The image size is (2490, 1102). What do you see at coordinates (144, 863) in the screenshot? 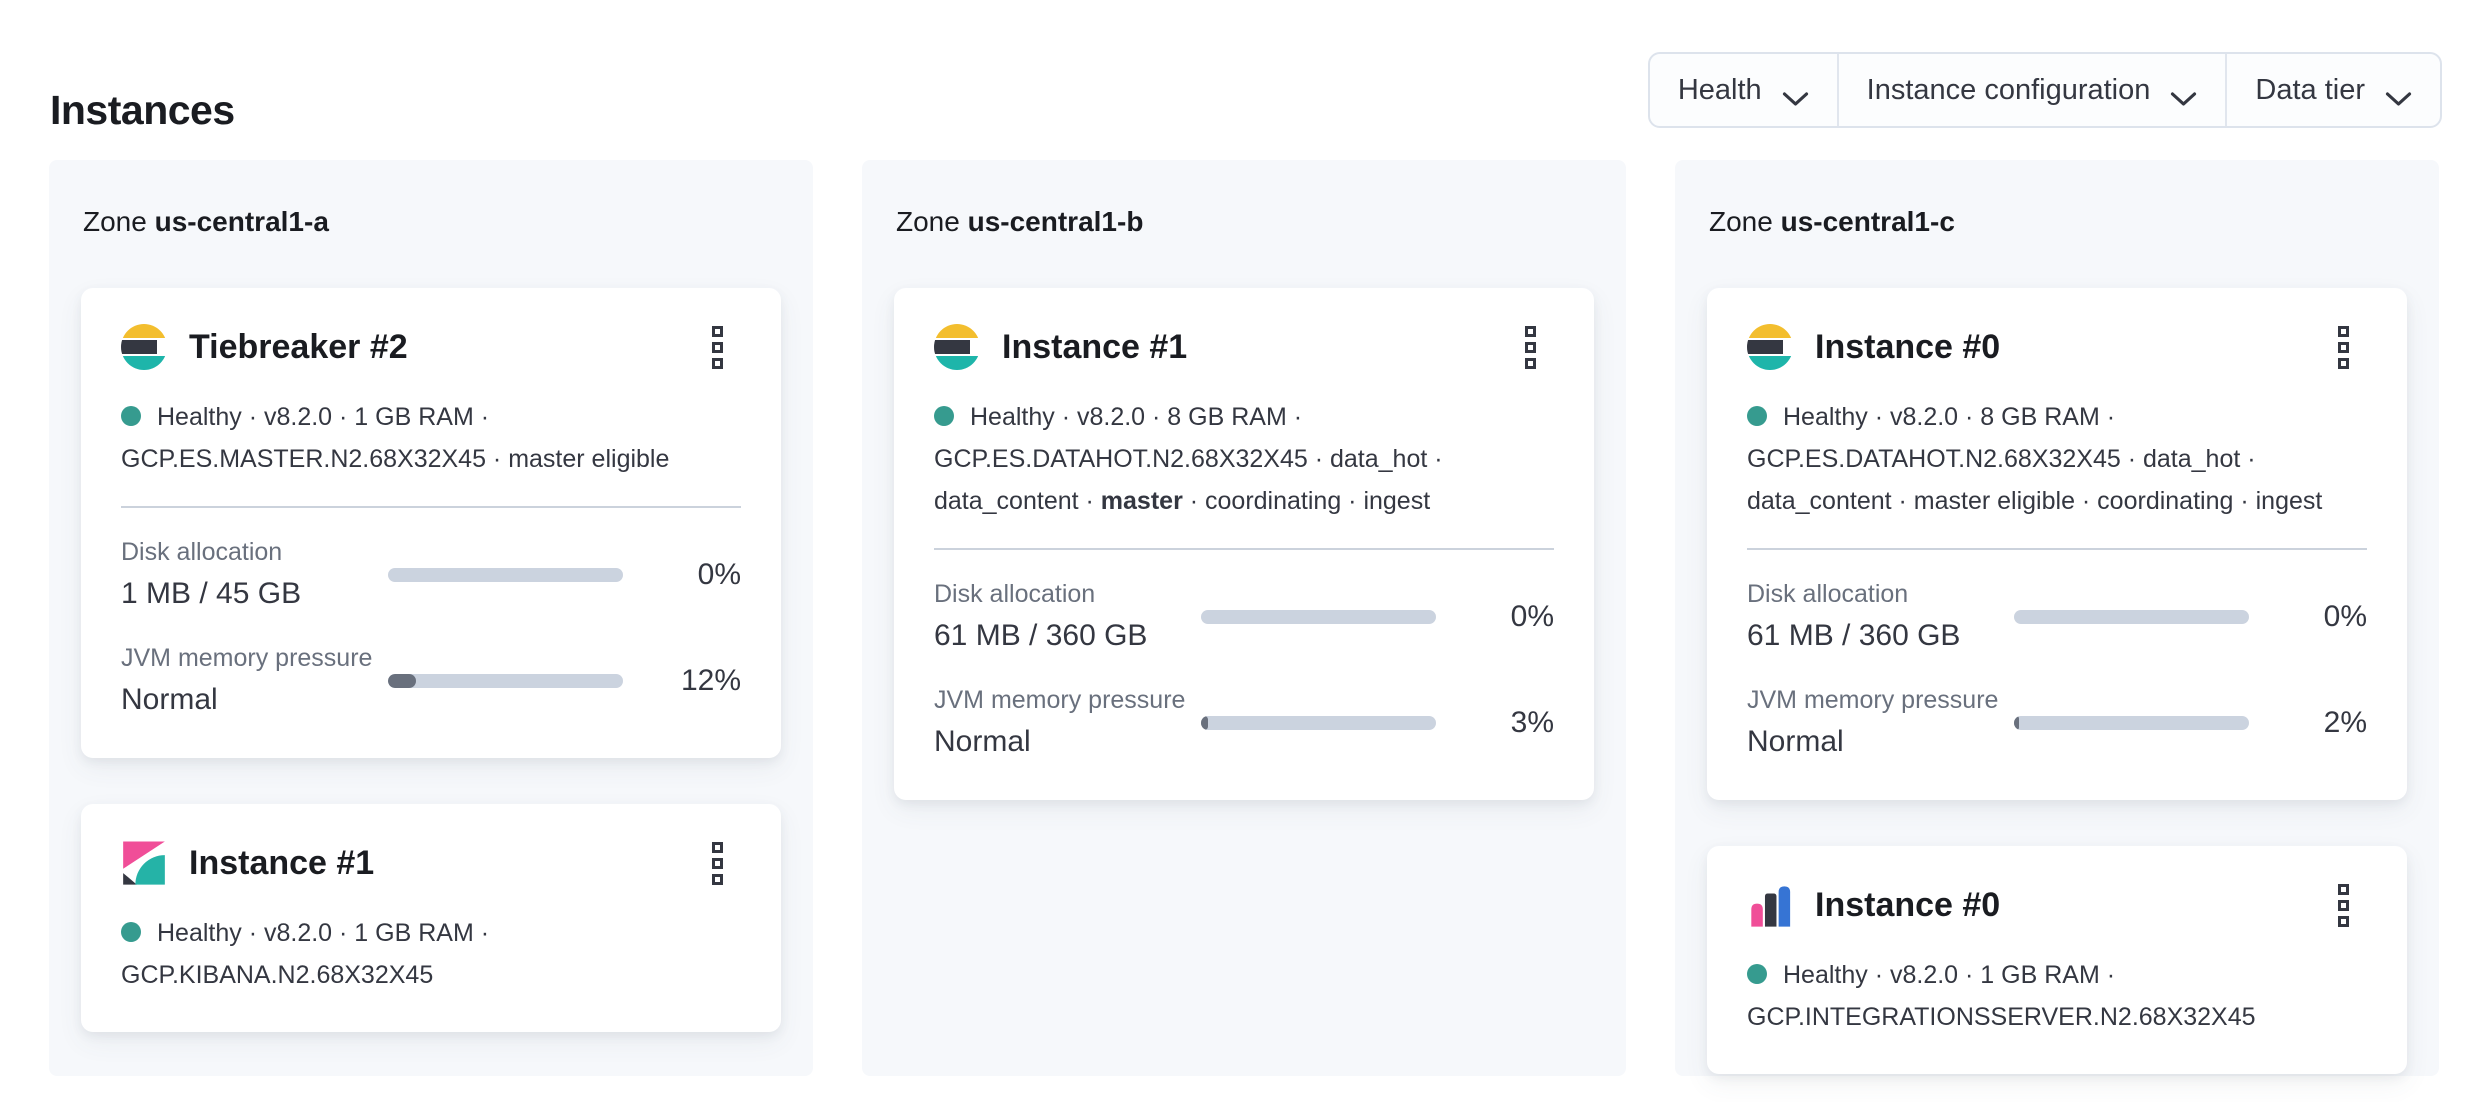
I see `kibana-logo-icon` at bounding box center [144, 863].